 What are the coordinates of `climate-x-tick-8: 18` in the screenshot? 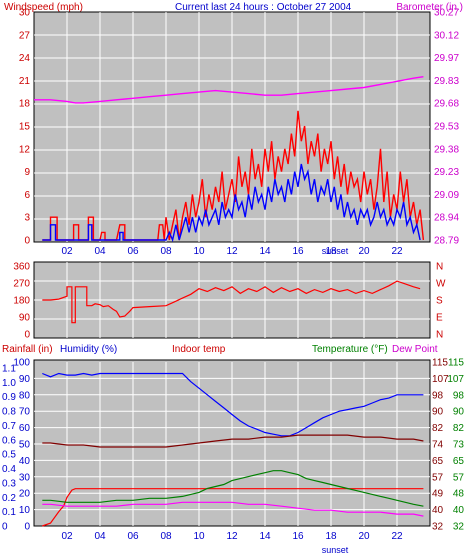 It's located at (331, 536).